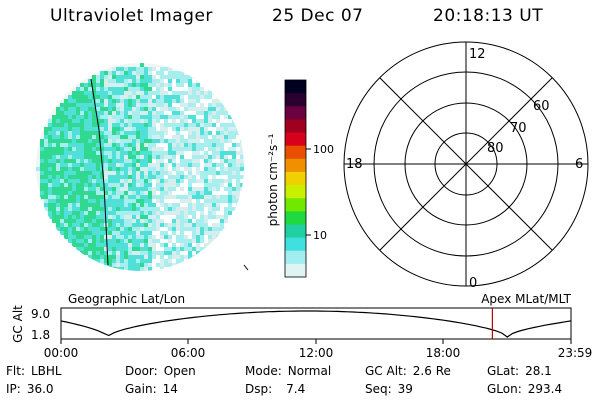 The height and width of the screenshot is (400, 600). Describe the element at coordinates (273, 179) in the screenshot. I see `colorbar-unit-label: photon cm⁻²s⁻¹` at that location.